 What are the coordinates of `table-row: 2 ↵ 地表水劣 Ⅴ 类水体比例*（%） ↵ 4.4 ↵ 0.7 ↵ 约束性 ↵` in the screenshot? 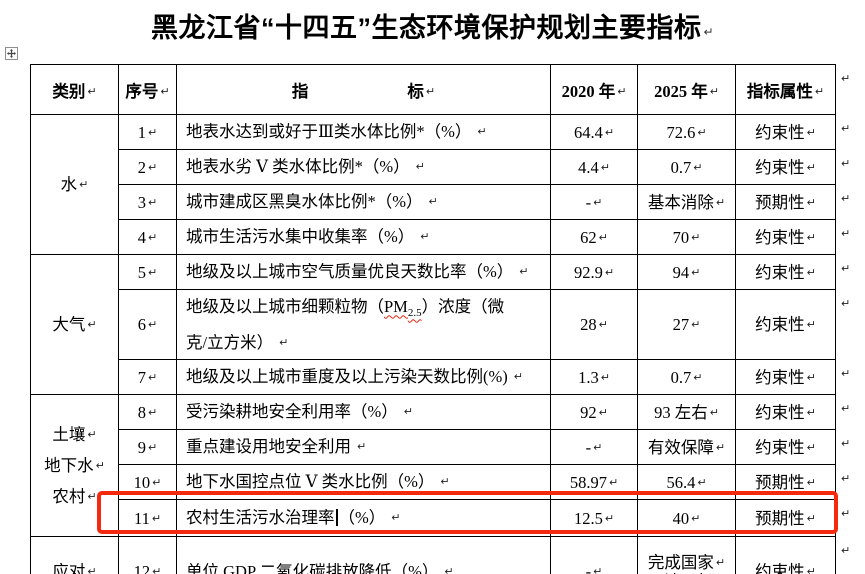 It's located at (433, 167).